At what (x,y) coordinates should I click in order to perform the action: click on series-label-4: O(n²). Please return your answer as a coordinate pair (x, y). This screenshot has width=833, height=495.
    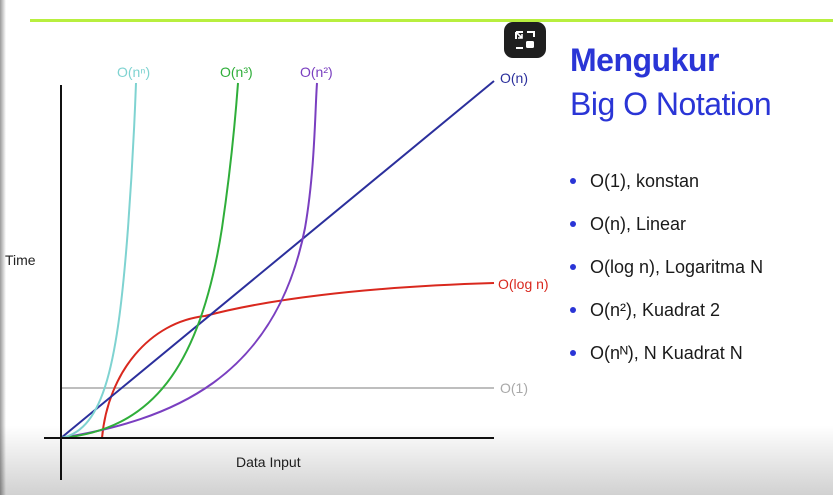
    Looking at the image, I should click on (316, 72).